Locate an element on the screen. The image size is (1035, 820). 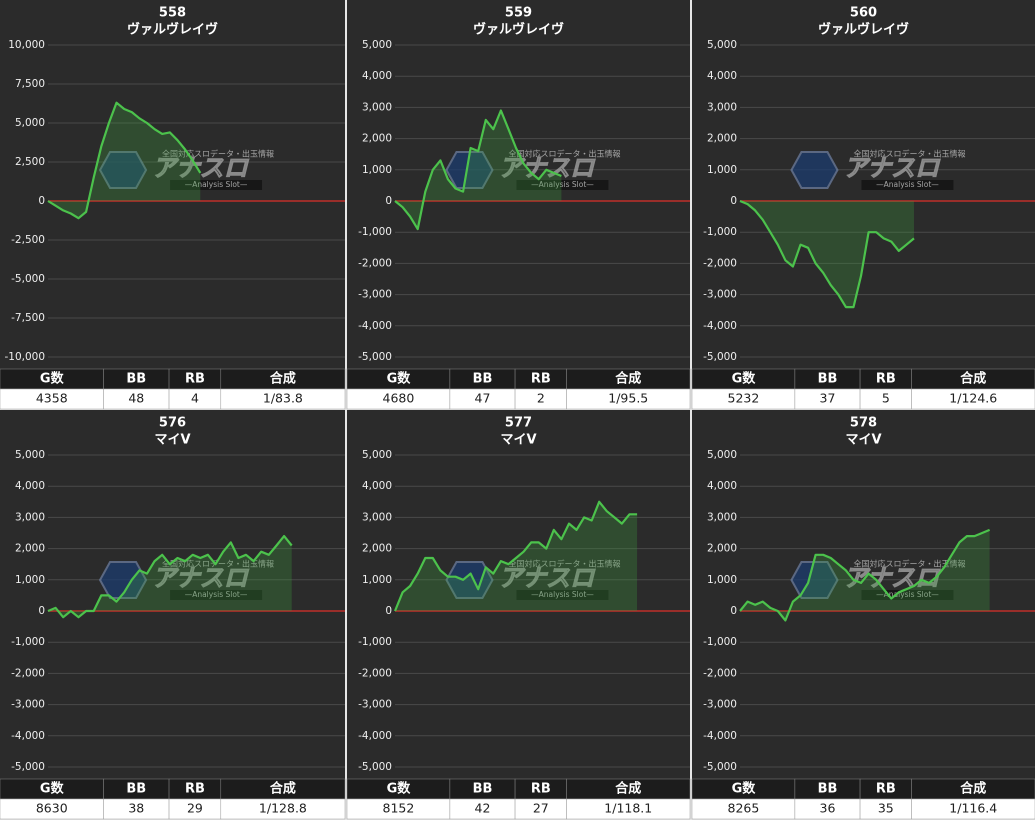
y-tick-label: -7,500 is located at coordinates (28, 318).